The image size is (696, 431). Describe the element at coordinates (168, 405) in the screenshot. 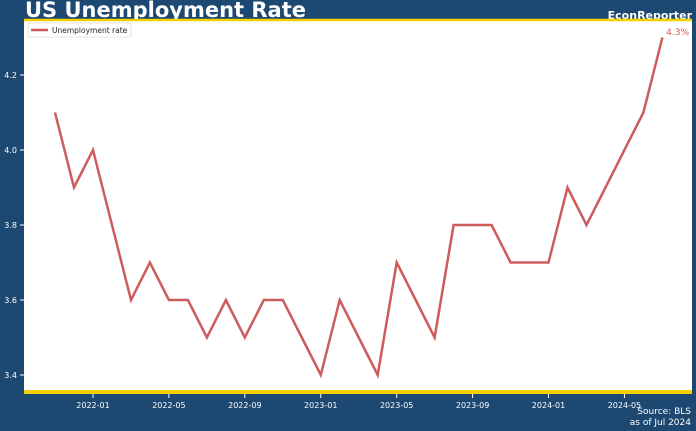

I see `x-tick-label: 2022-05` at that location.